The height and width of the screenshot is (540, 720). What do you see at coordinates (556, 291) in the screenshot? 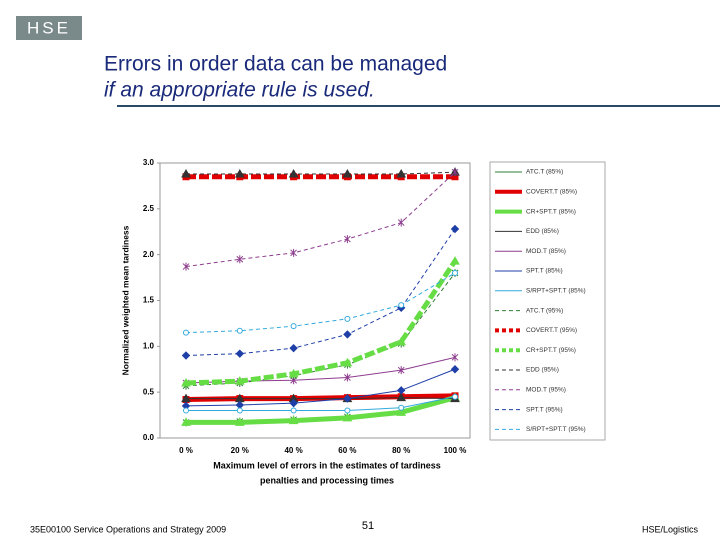
I see `legend-label: S/RPT+SPT.T (85%)` at bounding box center [556, 291].